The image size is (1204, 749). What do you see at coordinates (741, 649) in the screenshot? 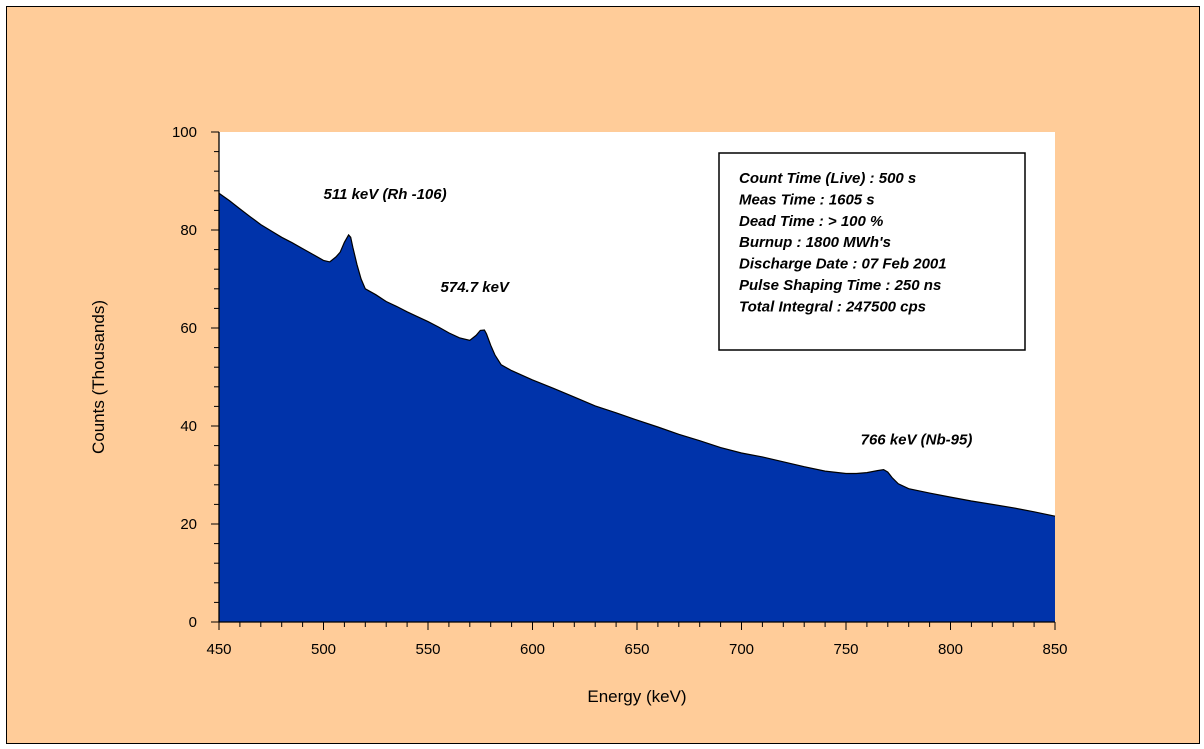
I see `x-tick-label: 700` at bounding box center [741, 649].